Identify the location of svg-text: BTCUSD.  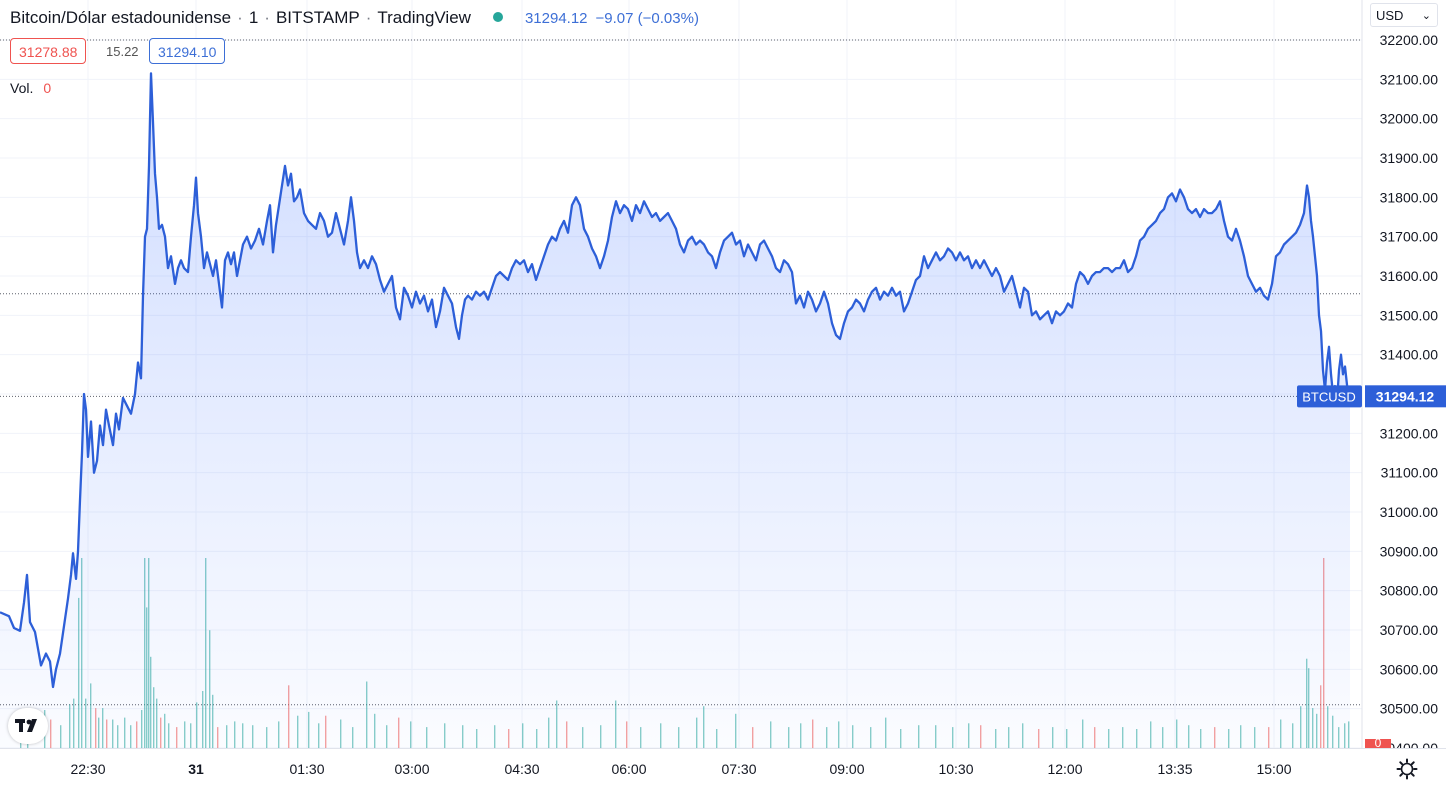
(1328, 396).